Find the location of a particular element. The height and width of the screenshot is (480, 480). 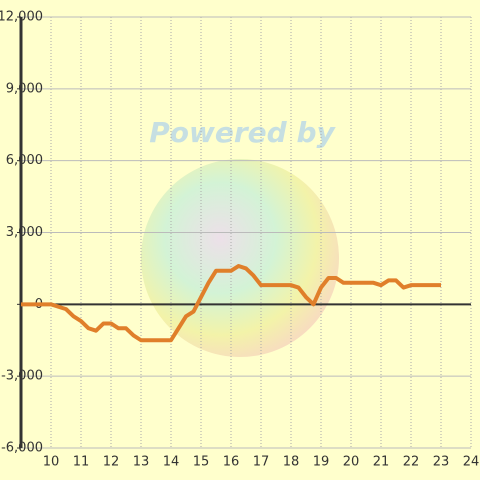

x-tick-label: 22 is located at coordinates (411, 462).